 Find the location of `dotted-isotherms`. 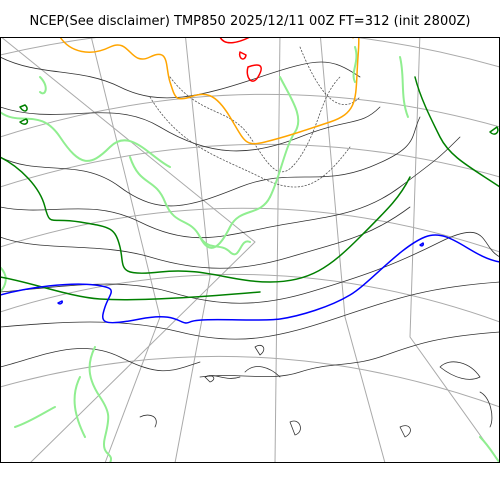

dotted-isotherms is located at coordinates (255, 117).